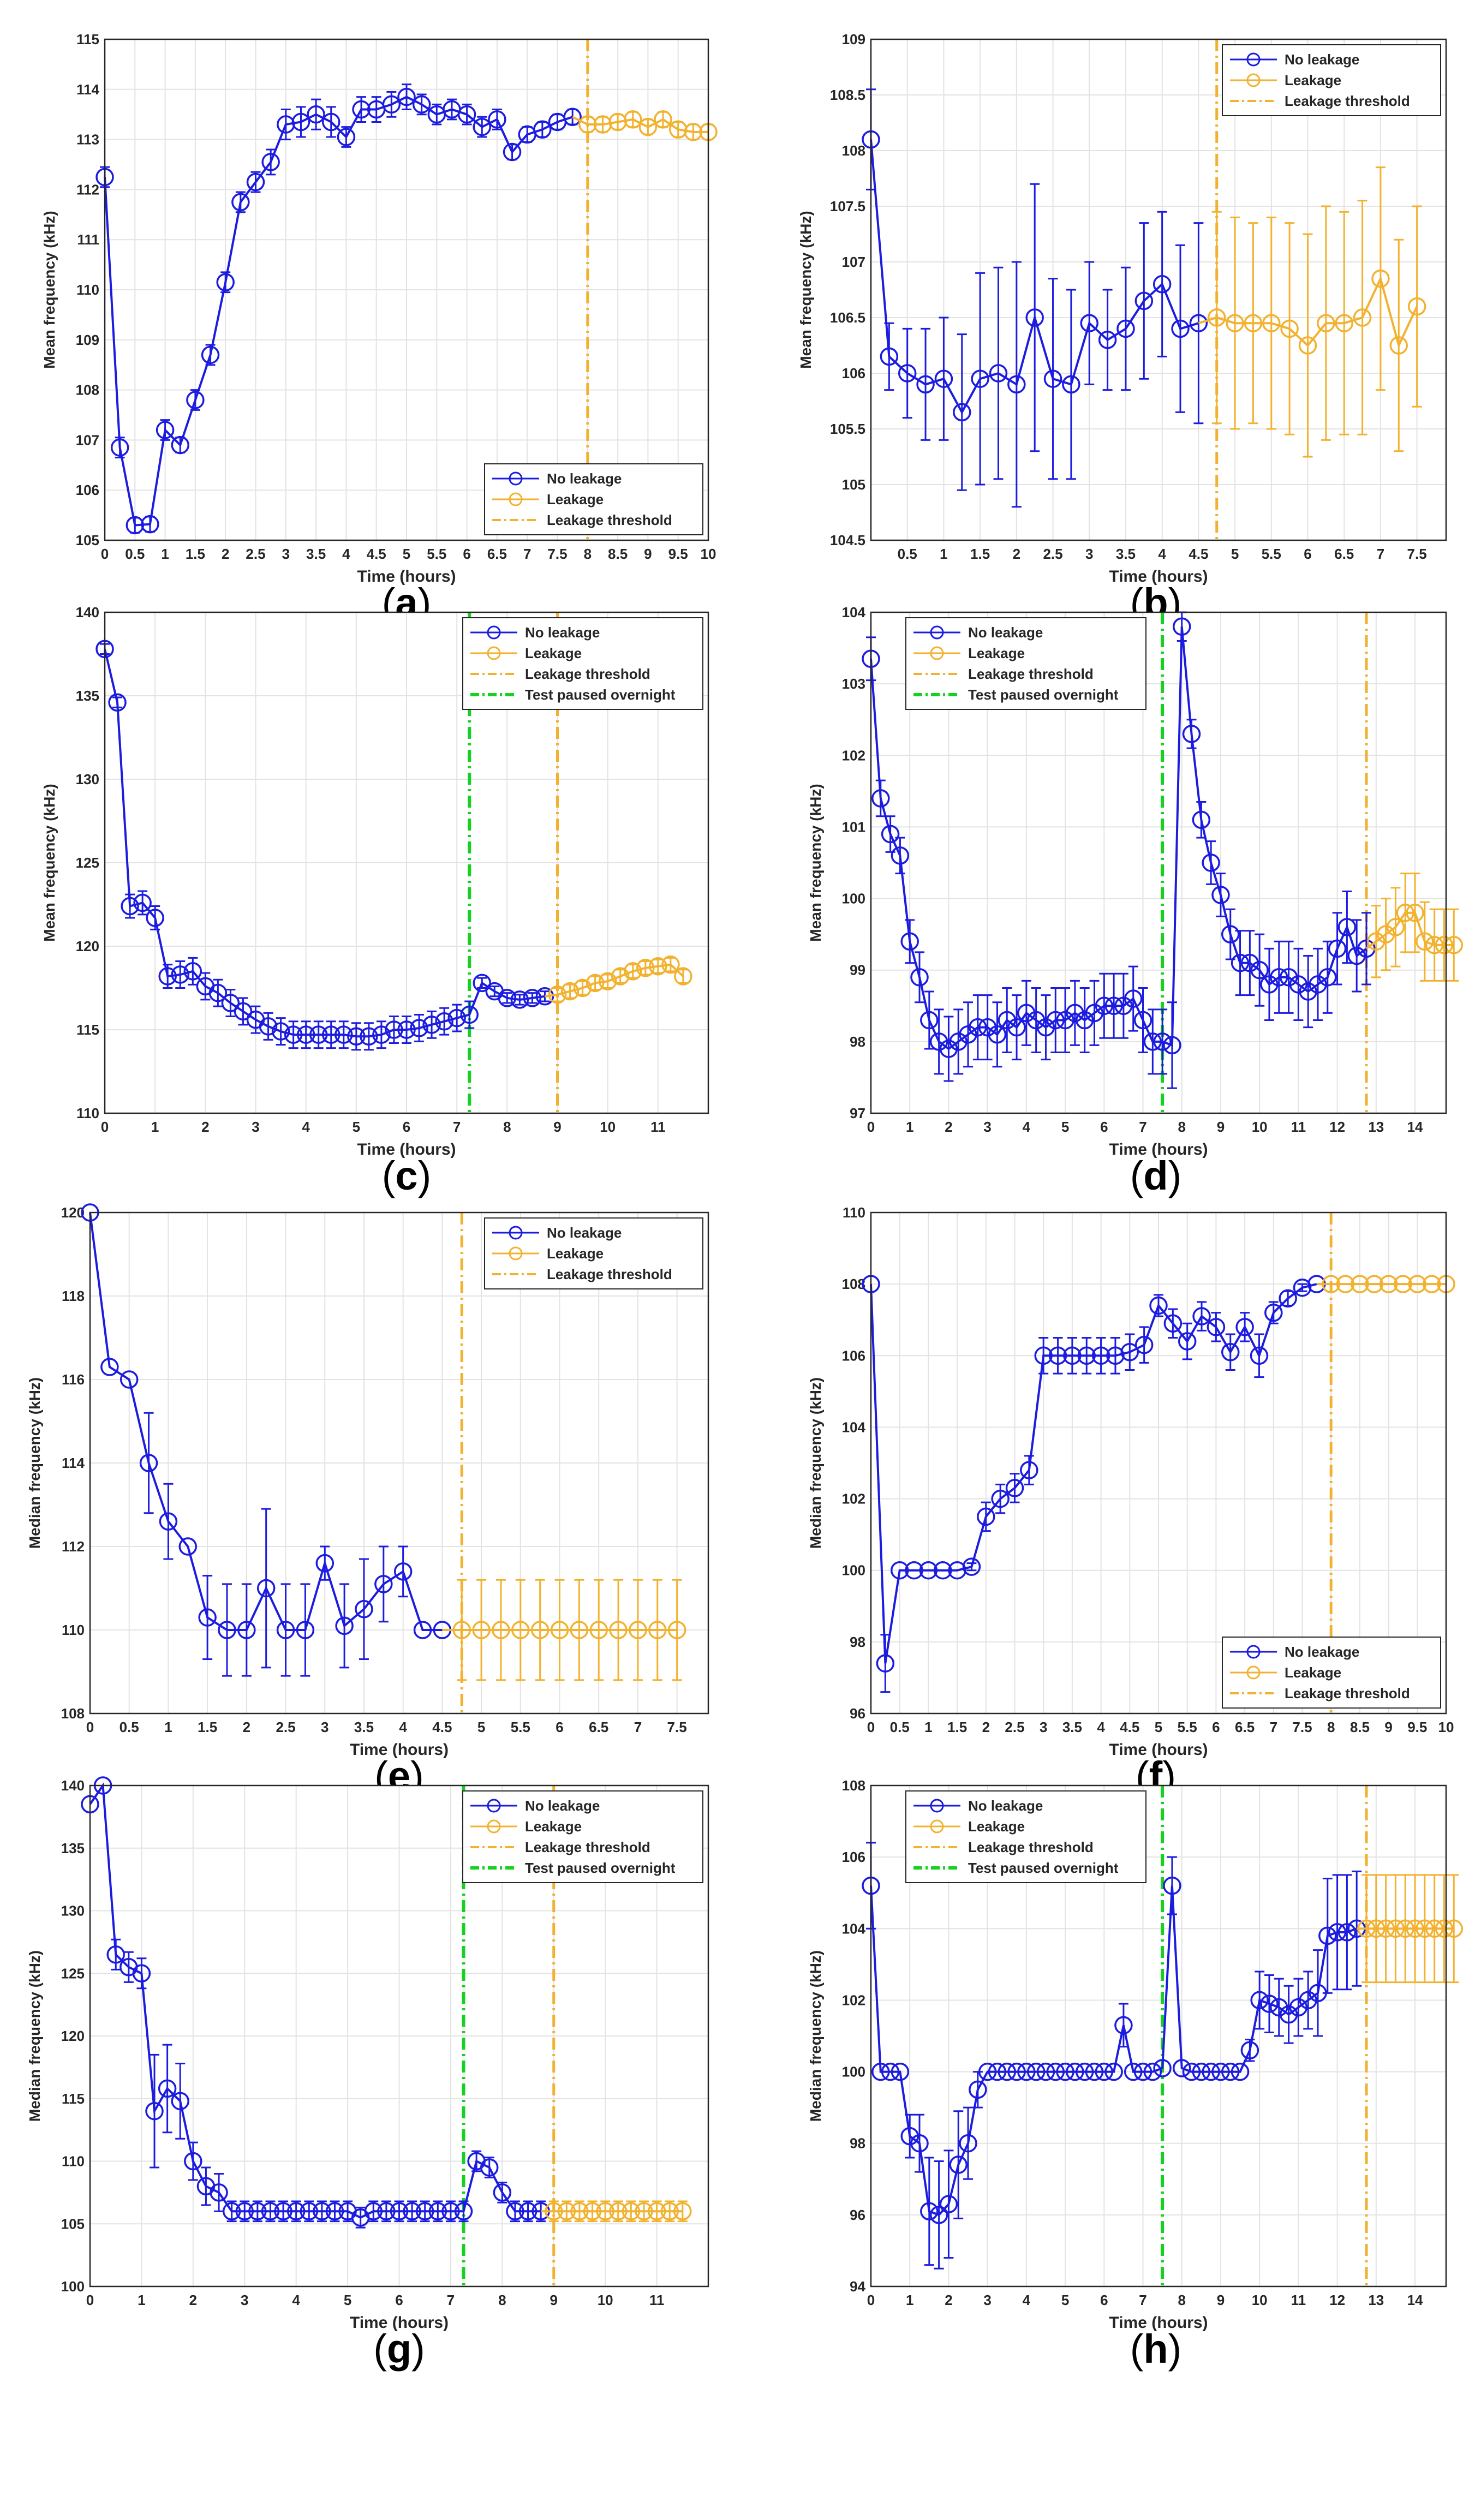 This screenshot has height=2520, width=1475. What do you see at coordinates (142, 2300) in the screenshot?
I see `x-tick-label: 1` at bounding box center [142, 2300].